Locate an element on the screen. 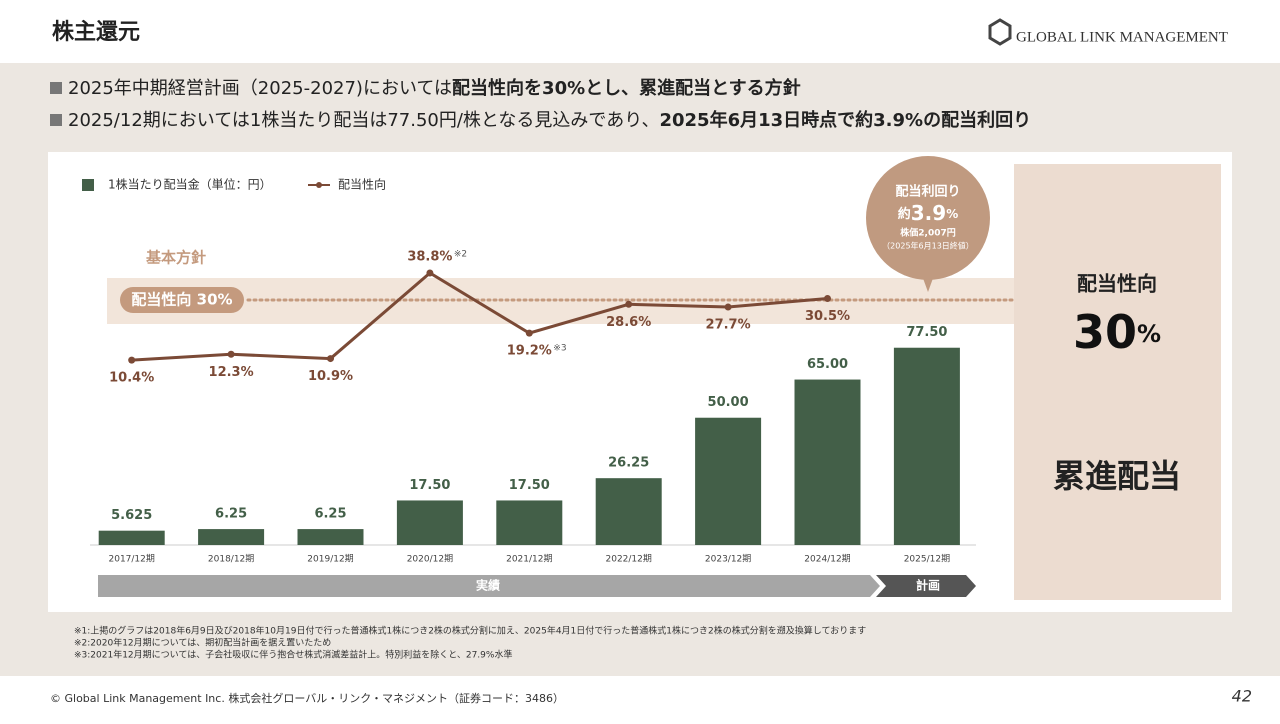 The image size is (1280, 724). phase-label: 実績 is located at coordinates (488, 585).